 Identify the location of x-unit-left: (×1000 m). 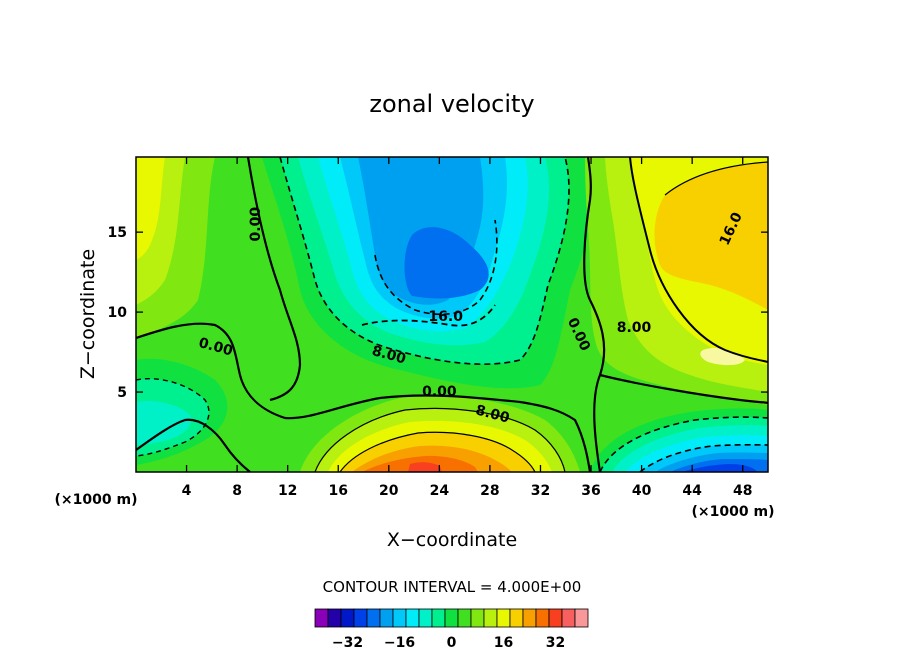
(96, 500).